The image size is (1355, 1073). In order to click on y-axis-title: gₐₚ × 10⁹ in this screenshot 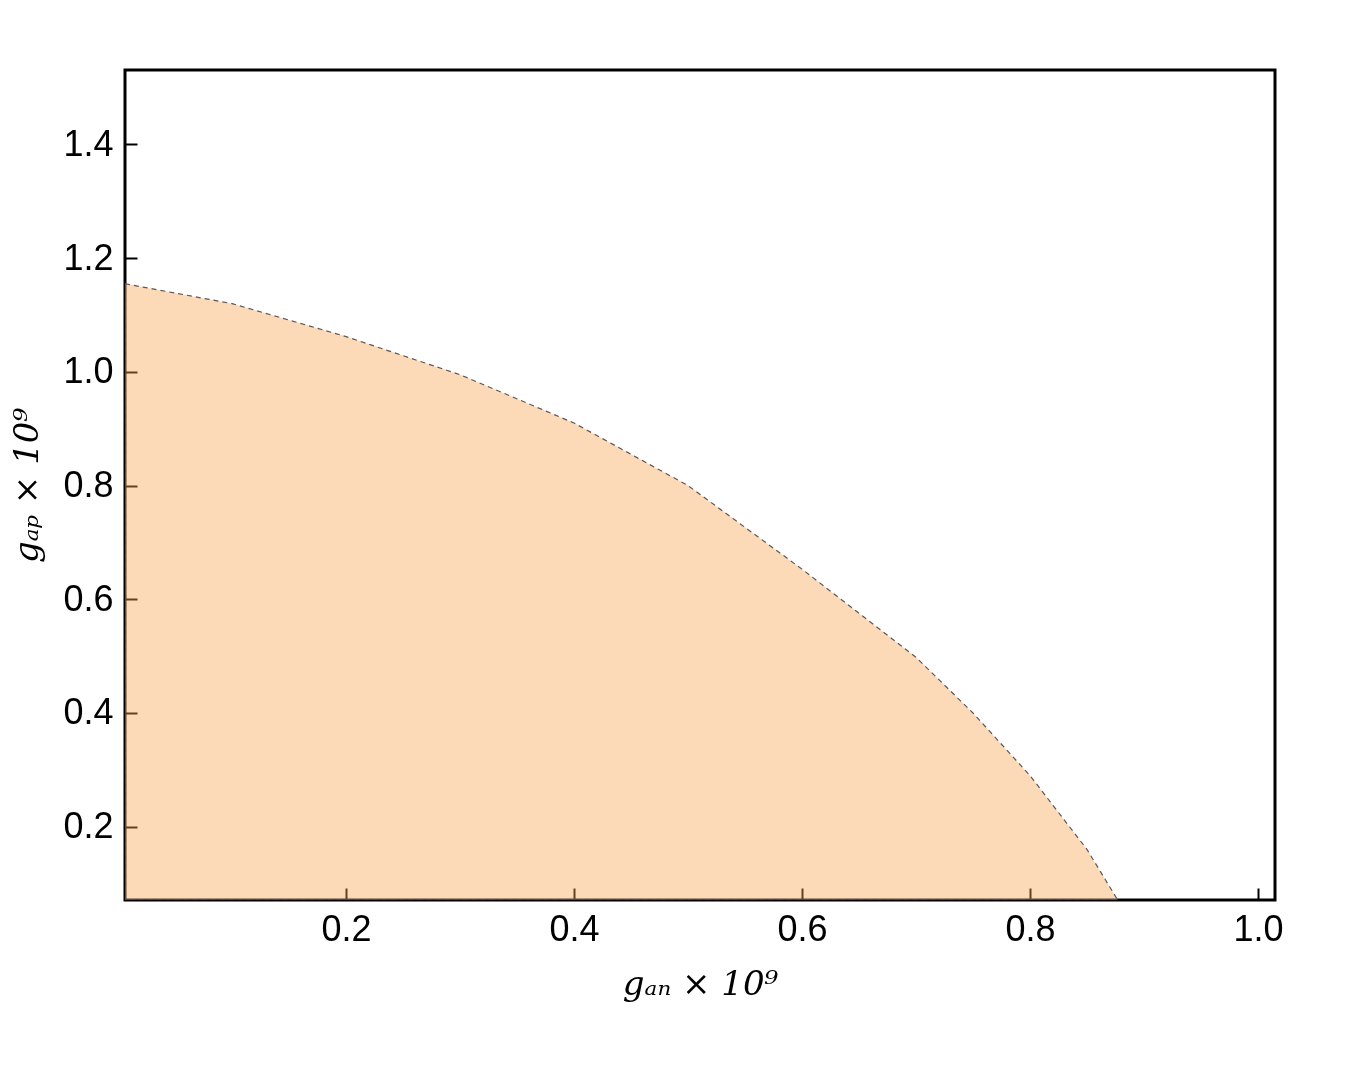, I will do `click(26, 485)`.